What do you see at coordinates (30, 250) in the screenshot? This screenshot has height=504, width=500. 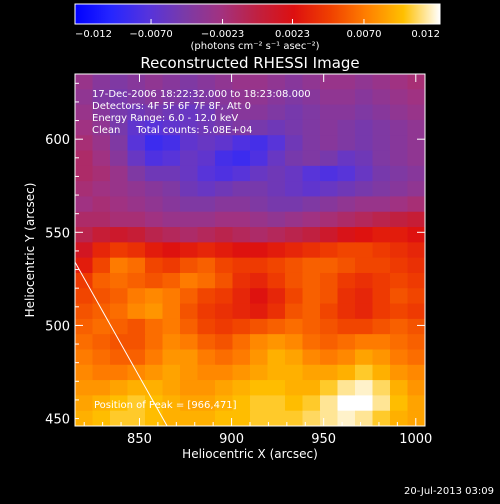 I see `y-axis-label: Heliocentric Y (arcsec)` at bounding box center [30, 250].